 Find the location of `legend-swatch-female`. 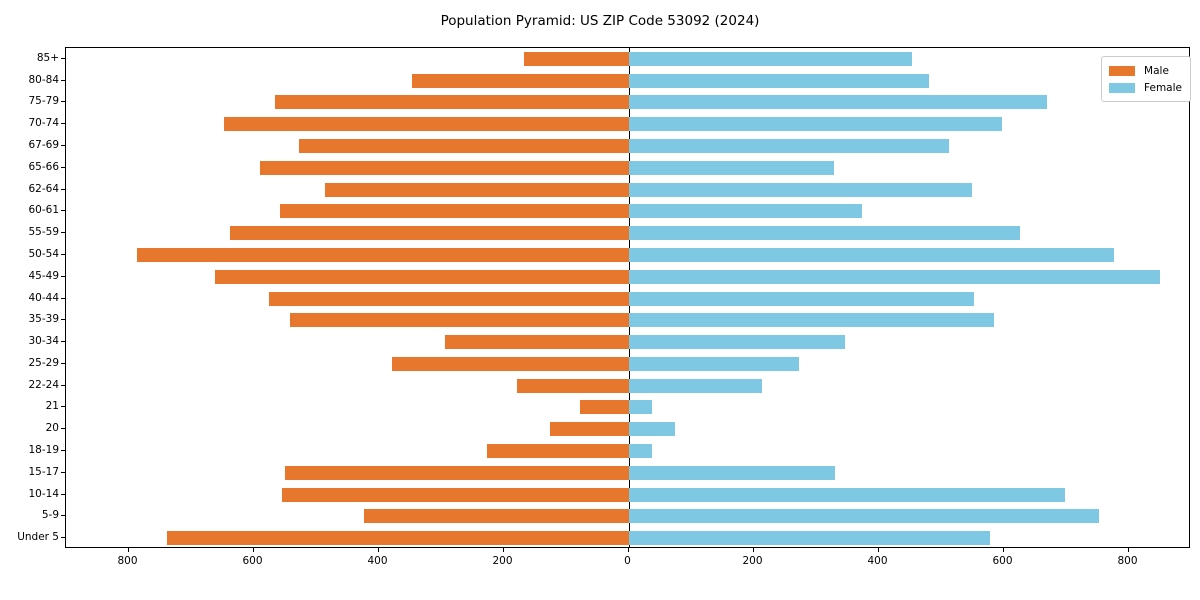

legend-swatch-female is located at coordinates (1122, 87).